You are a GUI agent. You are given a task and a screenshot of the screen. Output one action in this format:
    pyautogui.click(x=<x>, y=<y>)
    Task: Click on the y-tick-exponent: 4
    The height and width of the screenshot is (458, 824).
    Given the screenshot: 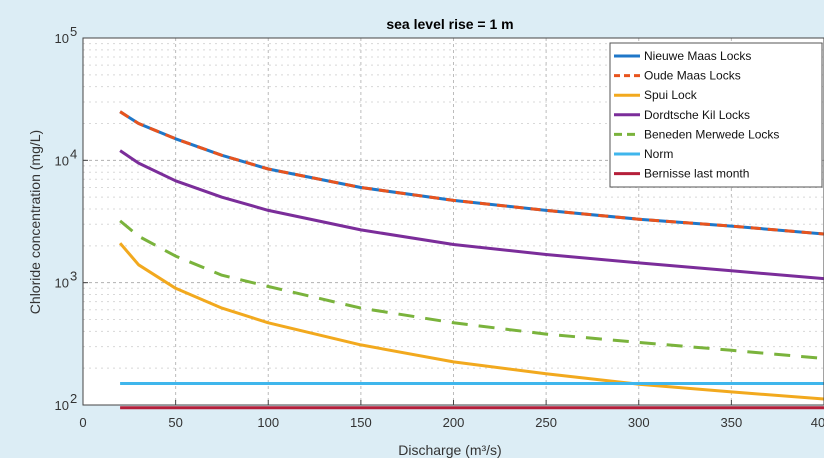 What is the action you would take?
    pyautogui.click(x=73, y=153)
    